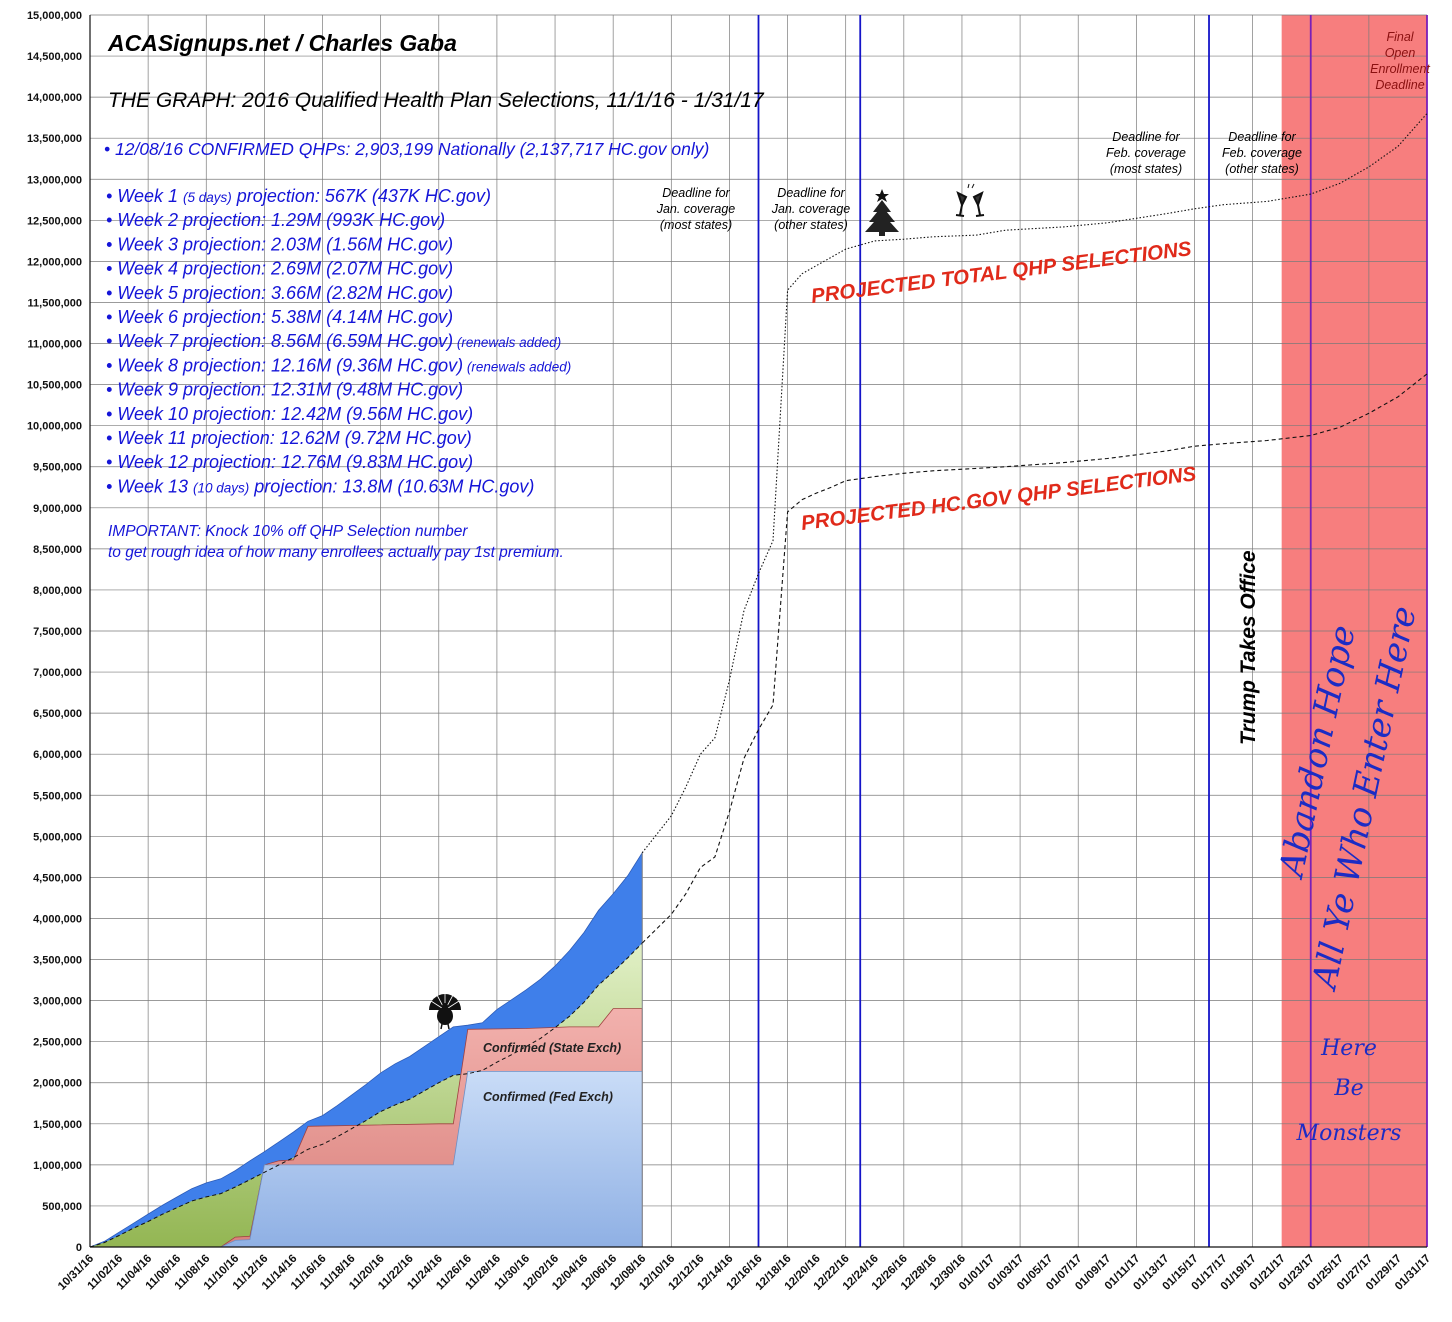 This screenshot has height=1322, width=1452. What do you see at coordinates (57, 1084) in the screenshot?
I see `y-tick-label: 2,000,000` at bounding box center [57, 1084].